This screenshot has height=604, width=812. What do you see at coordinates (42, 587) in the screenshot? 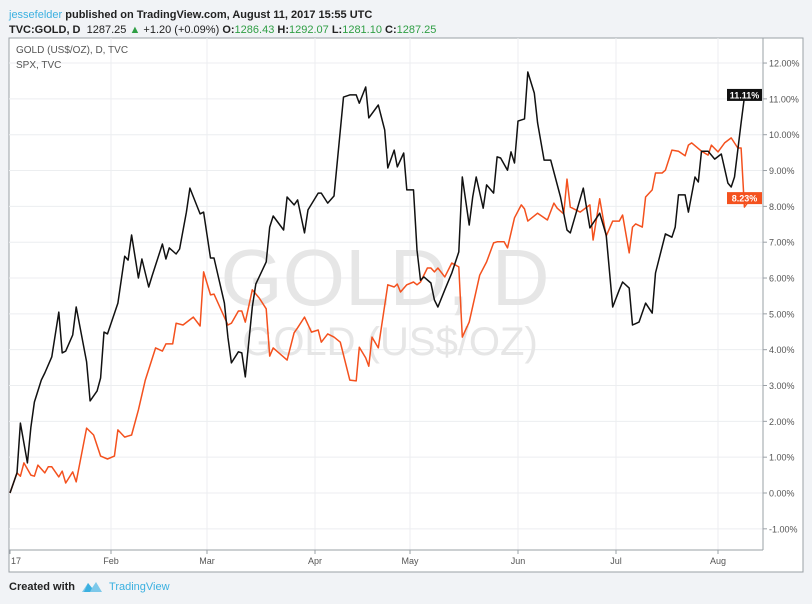
I see `created-with-text: Created with` at bounding box center [42, 587].